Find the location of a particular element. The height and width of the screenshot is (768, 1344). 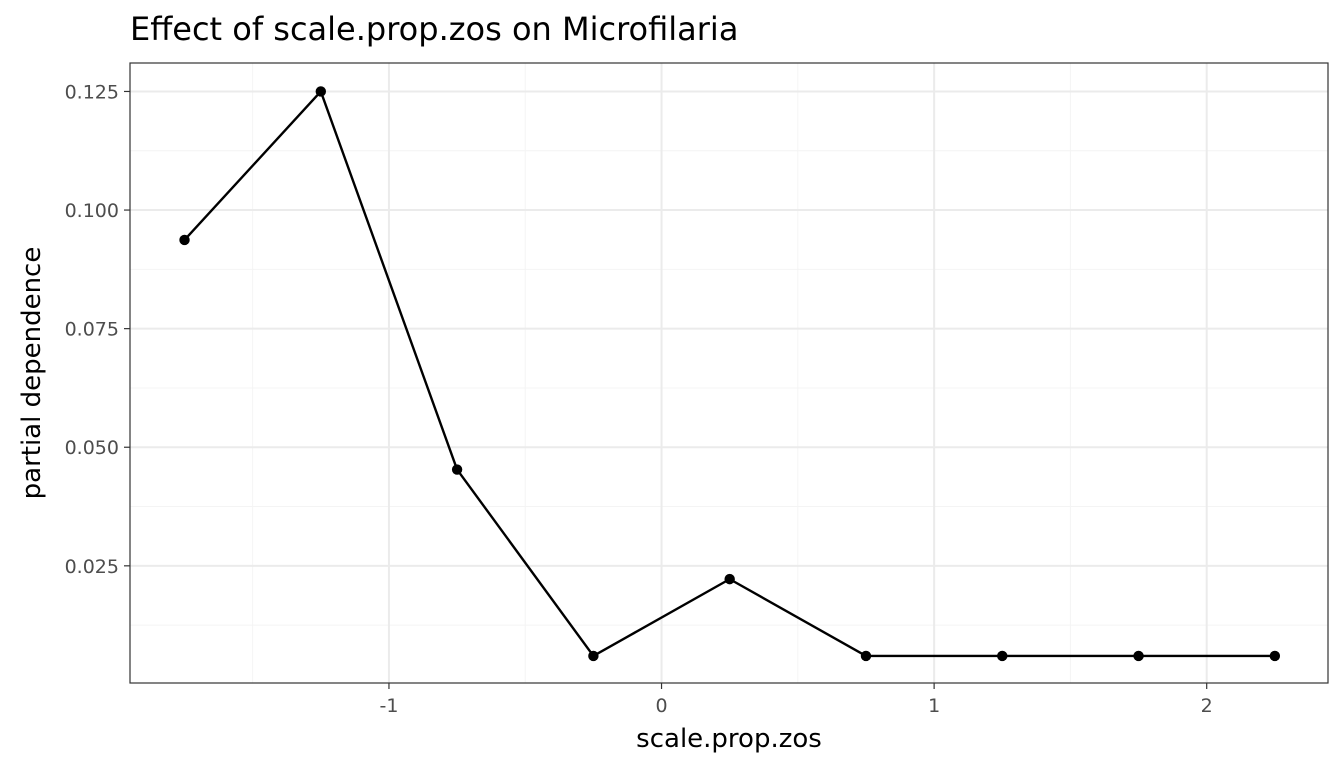

y-tick-label: 0.125 is located at coordinates (92, 92).